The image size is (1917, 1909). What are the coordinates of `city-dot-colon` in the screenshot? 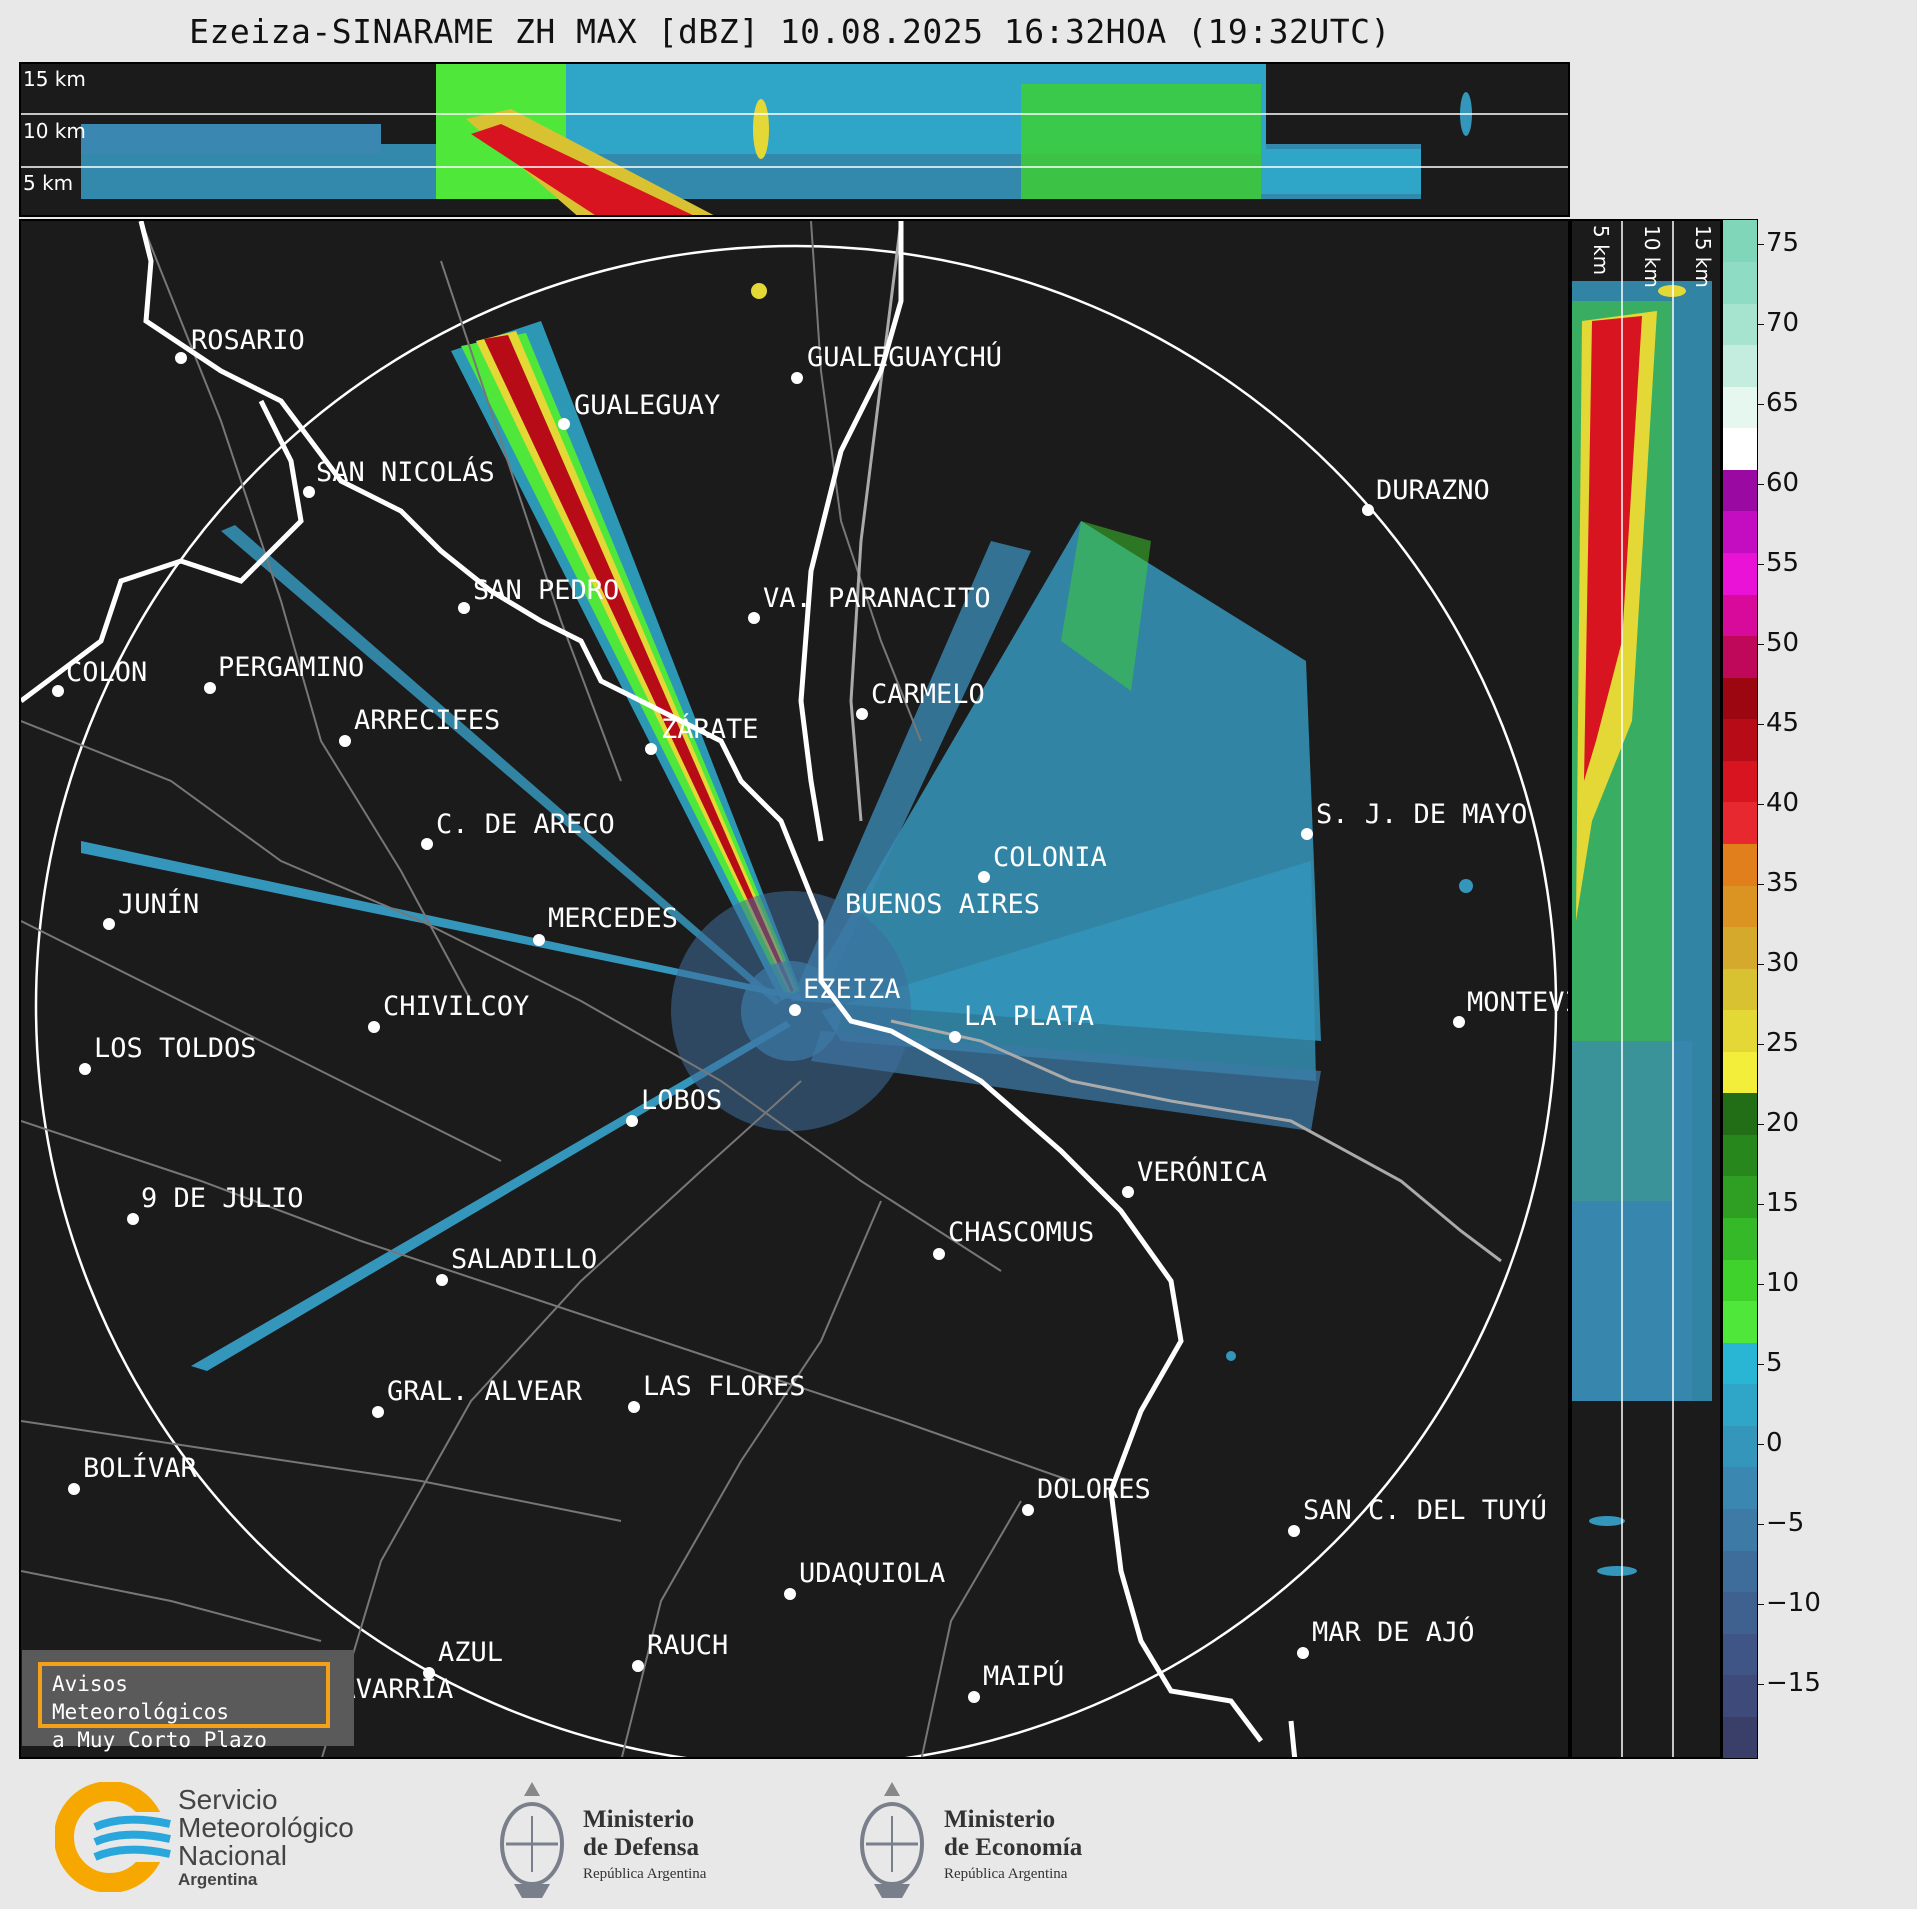 It's located at (58, 691).